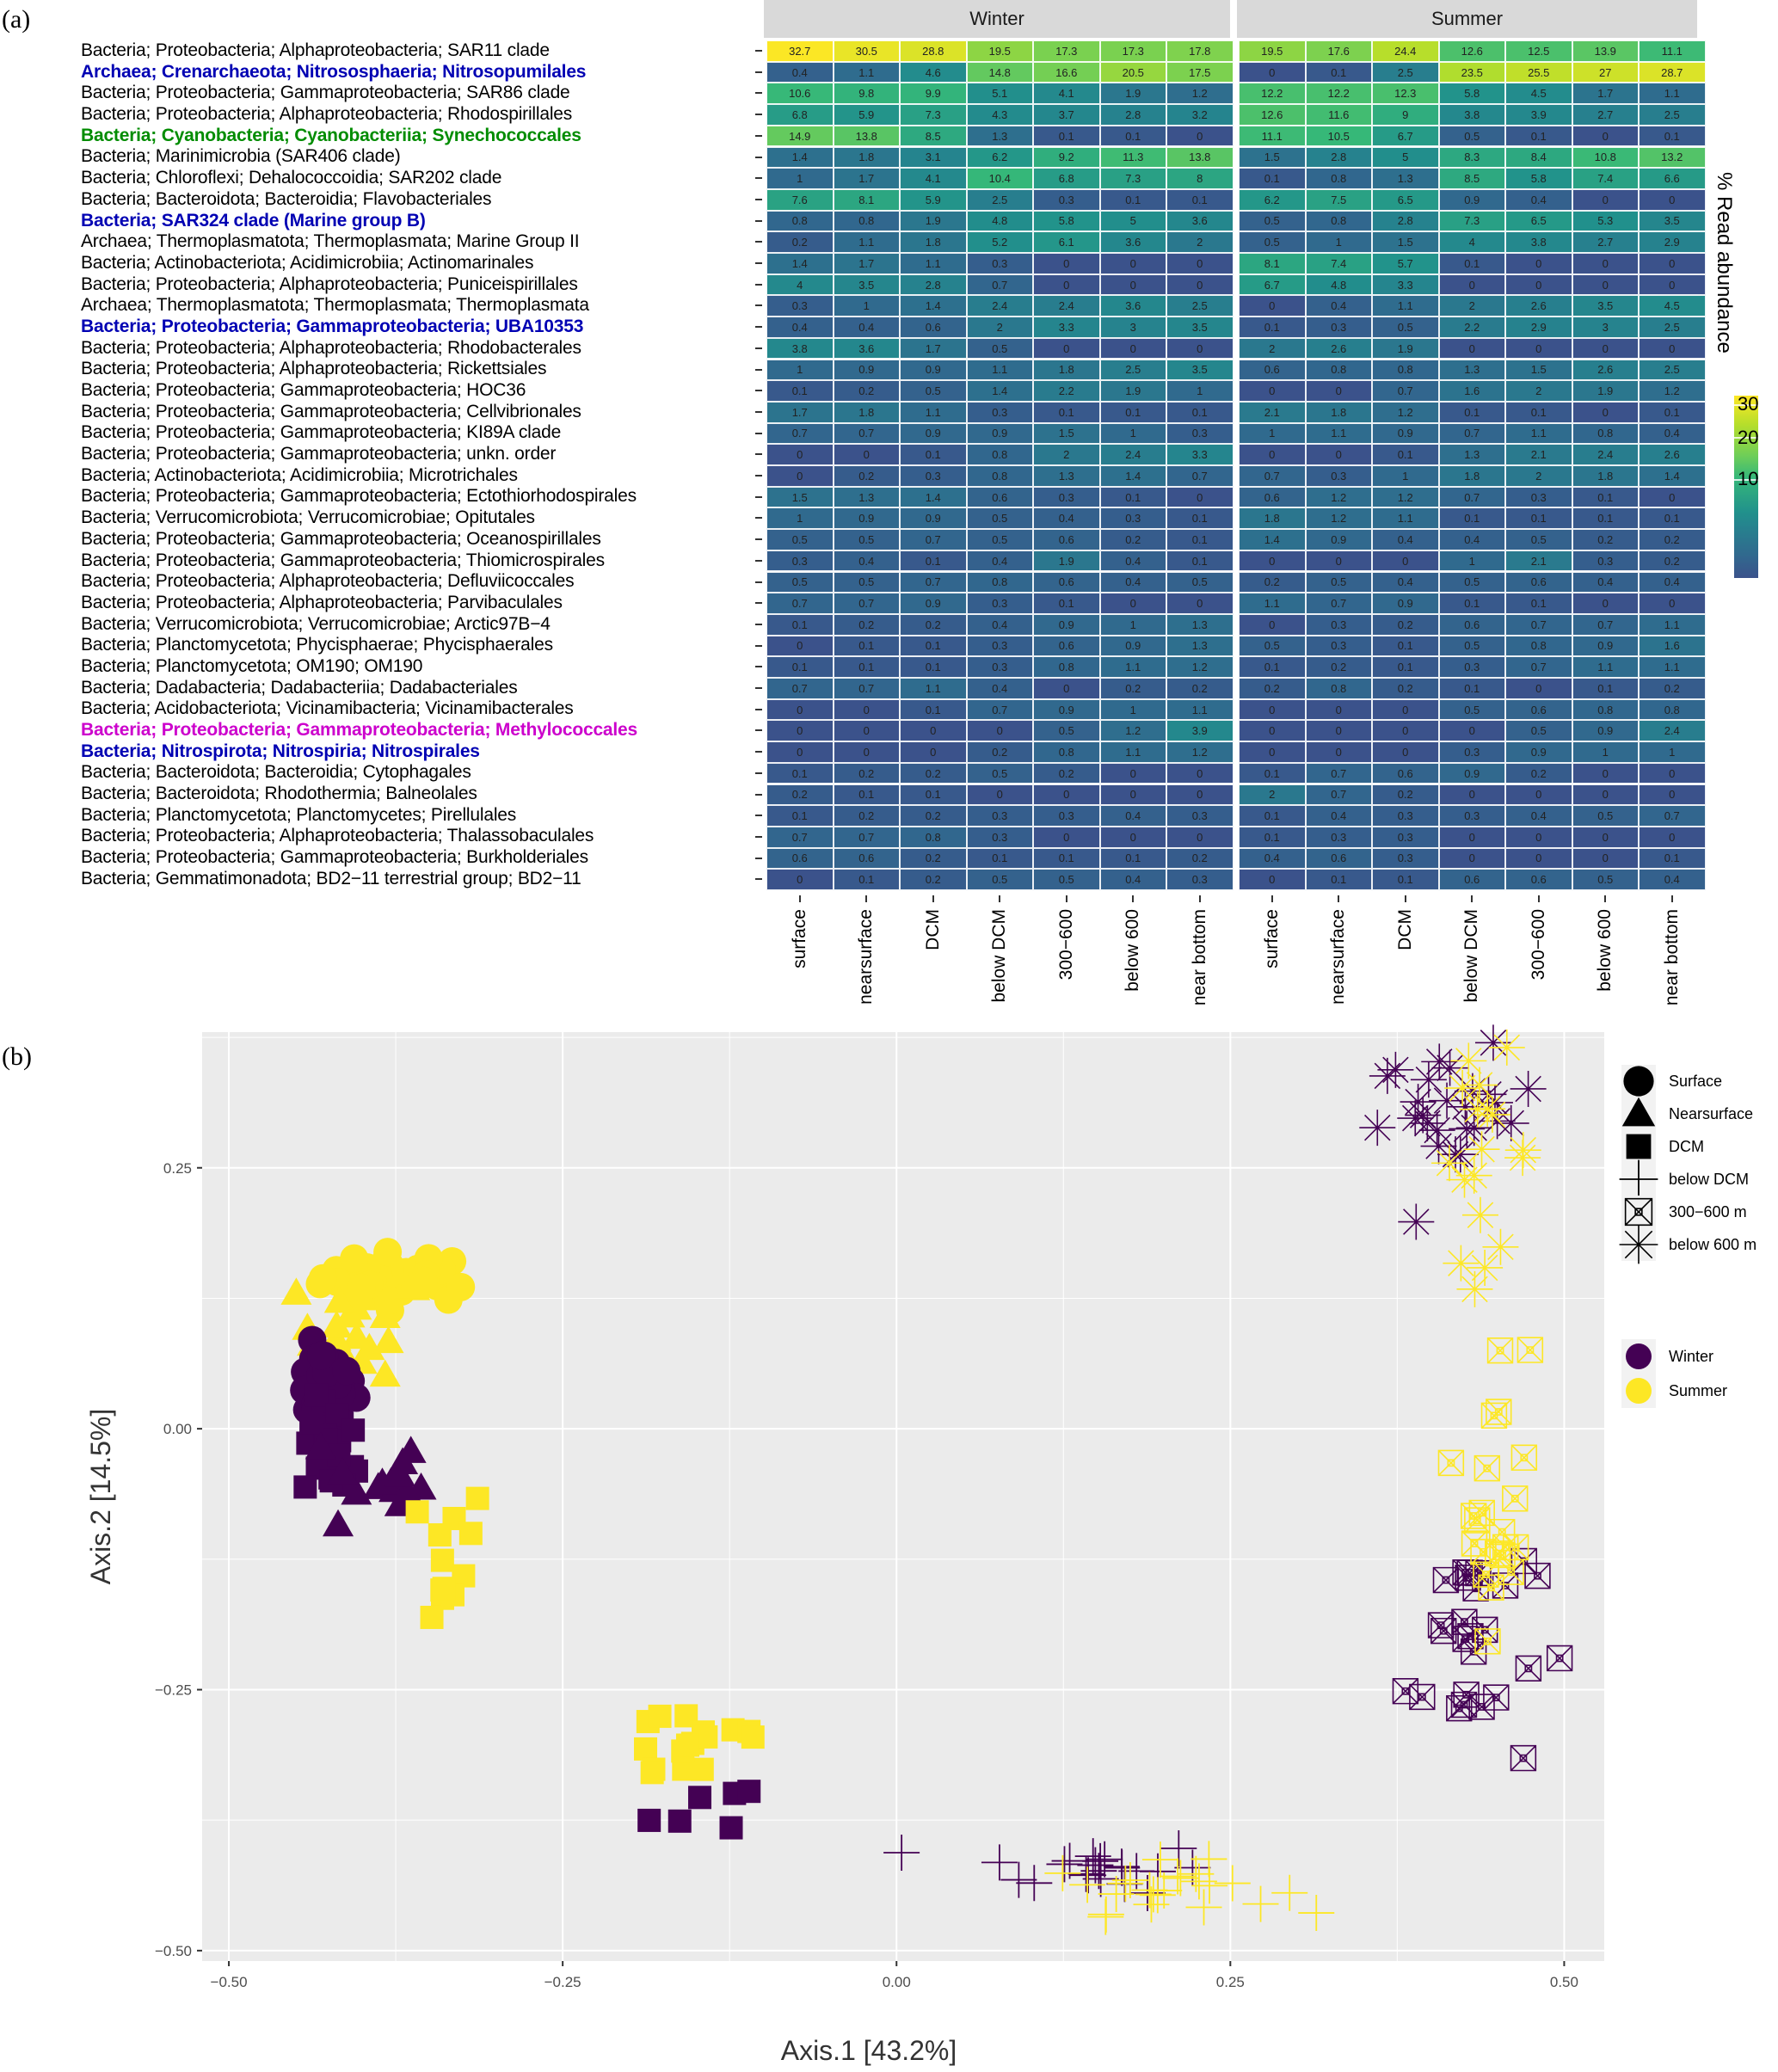 Image resolution: width=1778 pixels, height=2072 pixels. Describe the element at coordinates (1132, 752) in the screenshot. I see `heatmap-cell-winter: 1.1` at that location.